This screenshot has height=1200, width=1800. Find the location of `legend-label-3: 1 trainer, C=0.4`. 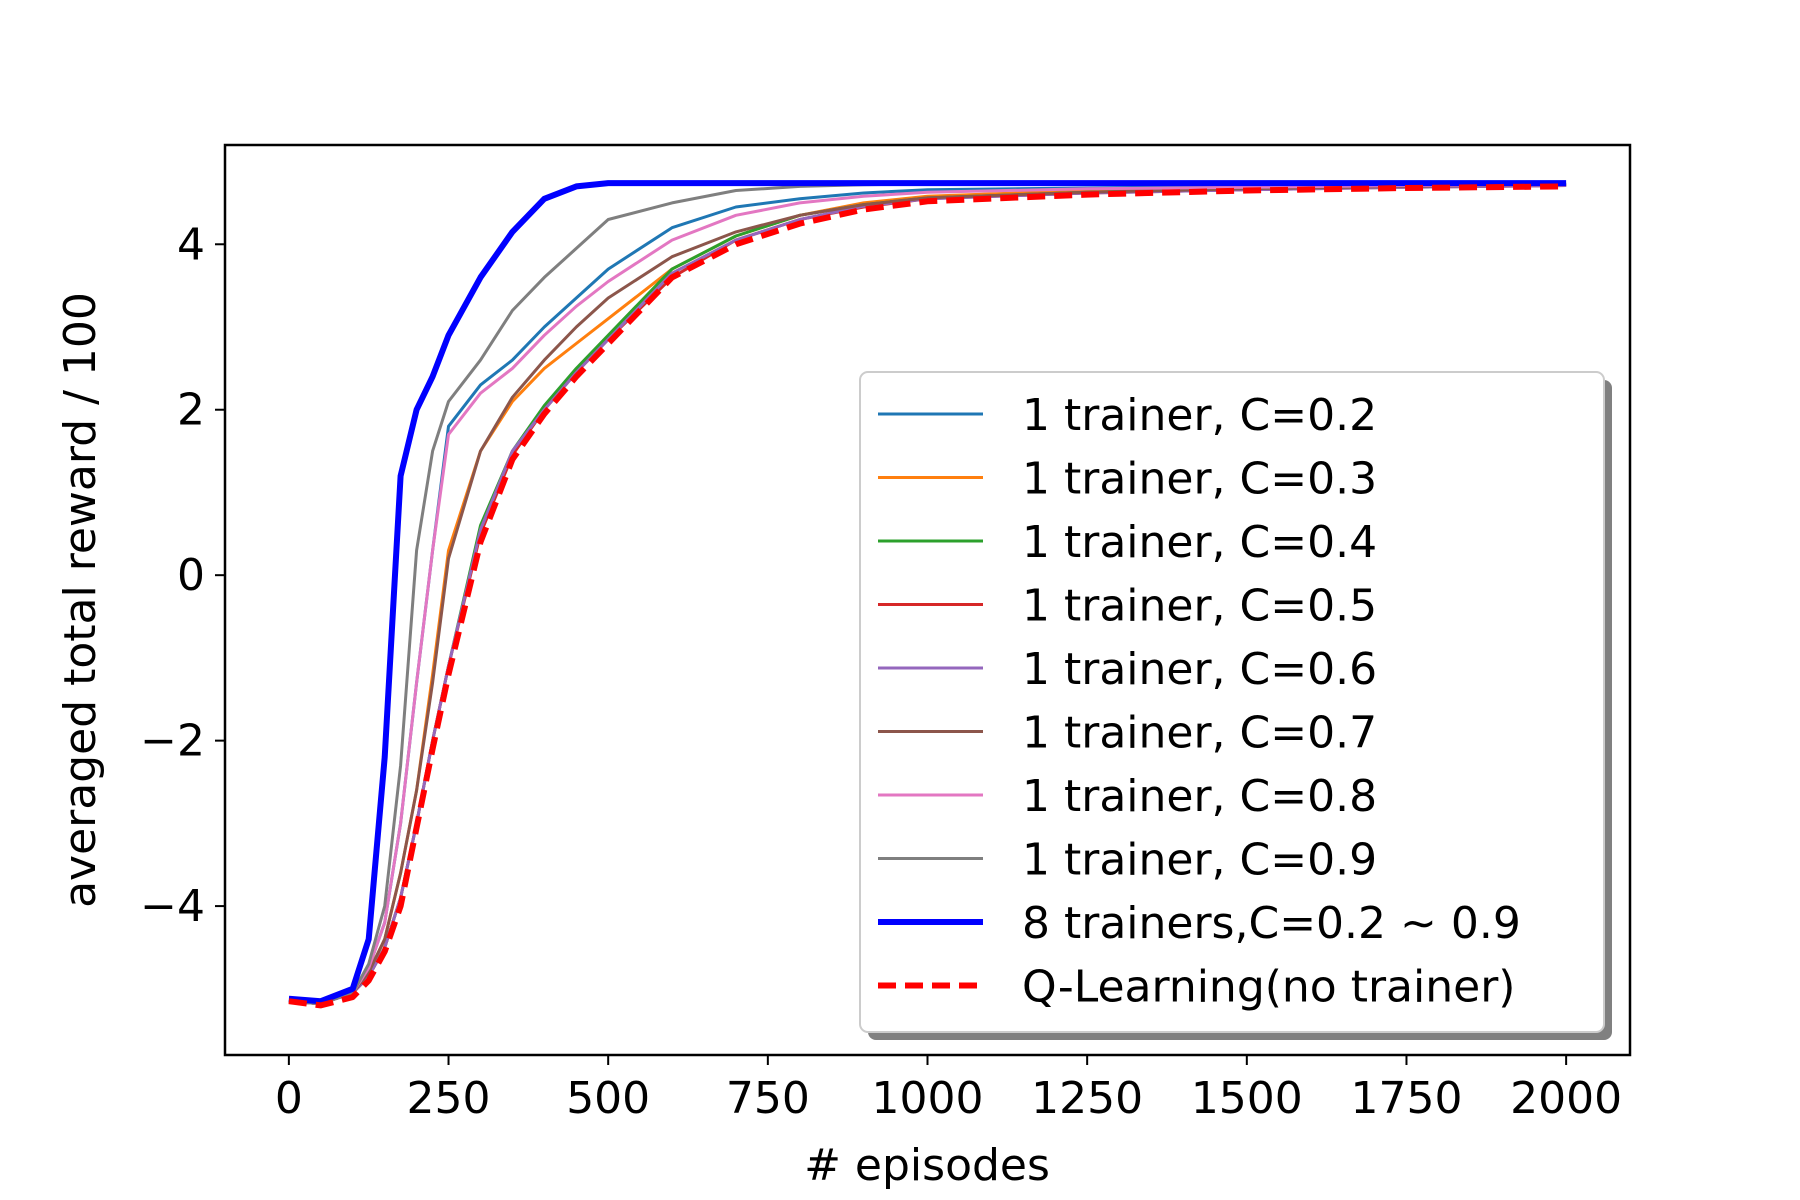

legend-label-3: 1 trainer, C=0.4 is located at coordinates (1199, 542).